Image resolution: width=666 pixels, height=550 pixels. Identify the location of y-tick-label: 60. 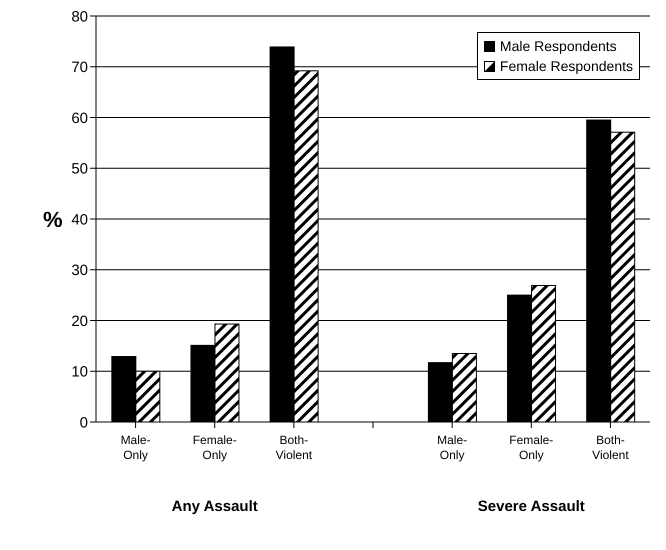
(79, 118).